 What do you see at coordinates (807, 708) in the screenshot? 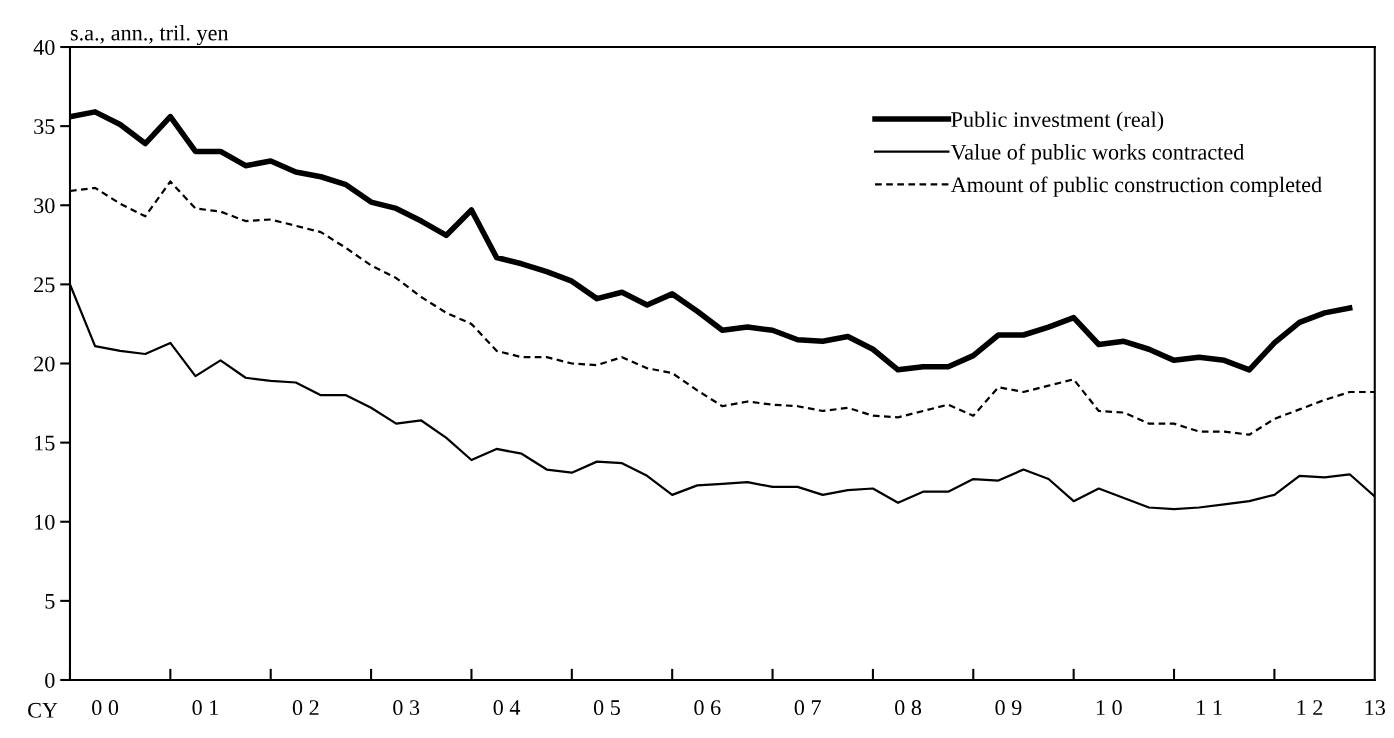
I see `x-tick-label: 0 7` at bounding box center [807, 708].